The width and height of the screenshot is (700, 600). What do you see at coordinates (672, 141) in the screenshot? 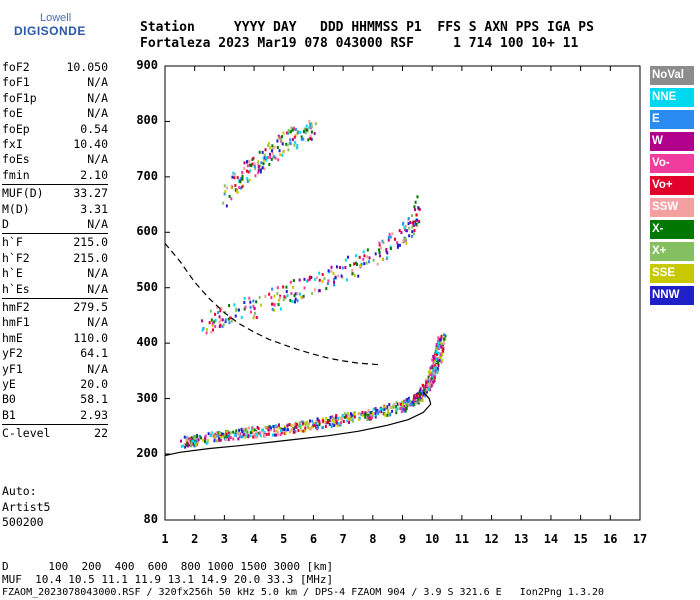
I see `legend-item: W` at bounding box center [672, 141].